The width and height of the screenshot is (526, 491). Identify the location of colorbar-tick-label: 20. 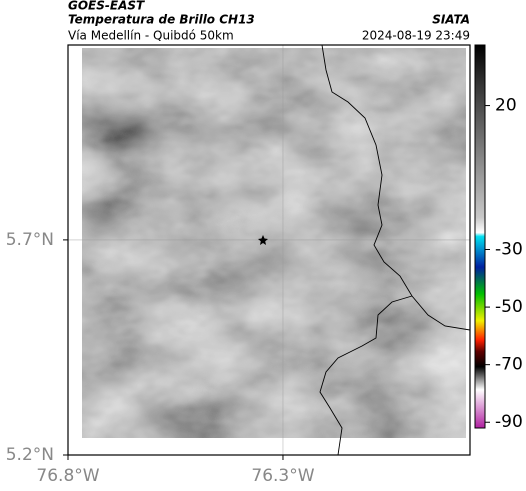
(506, 106).